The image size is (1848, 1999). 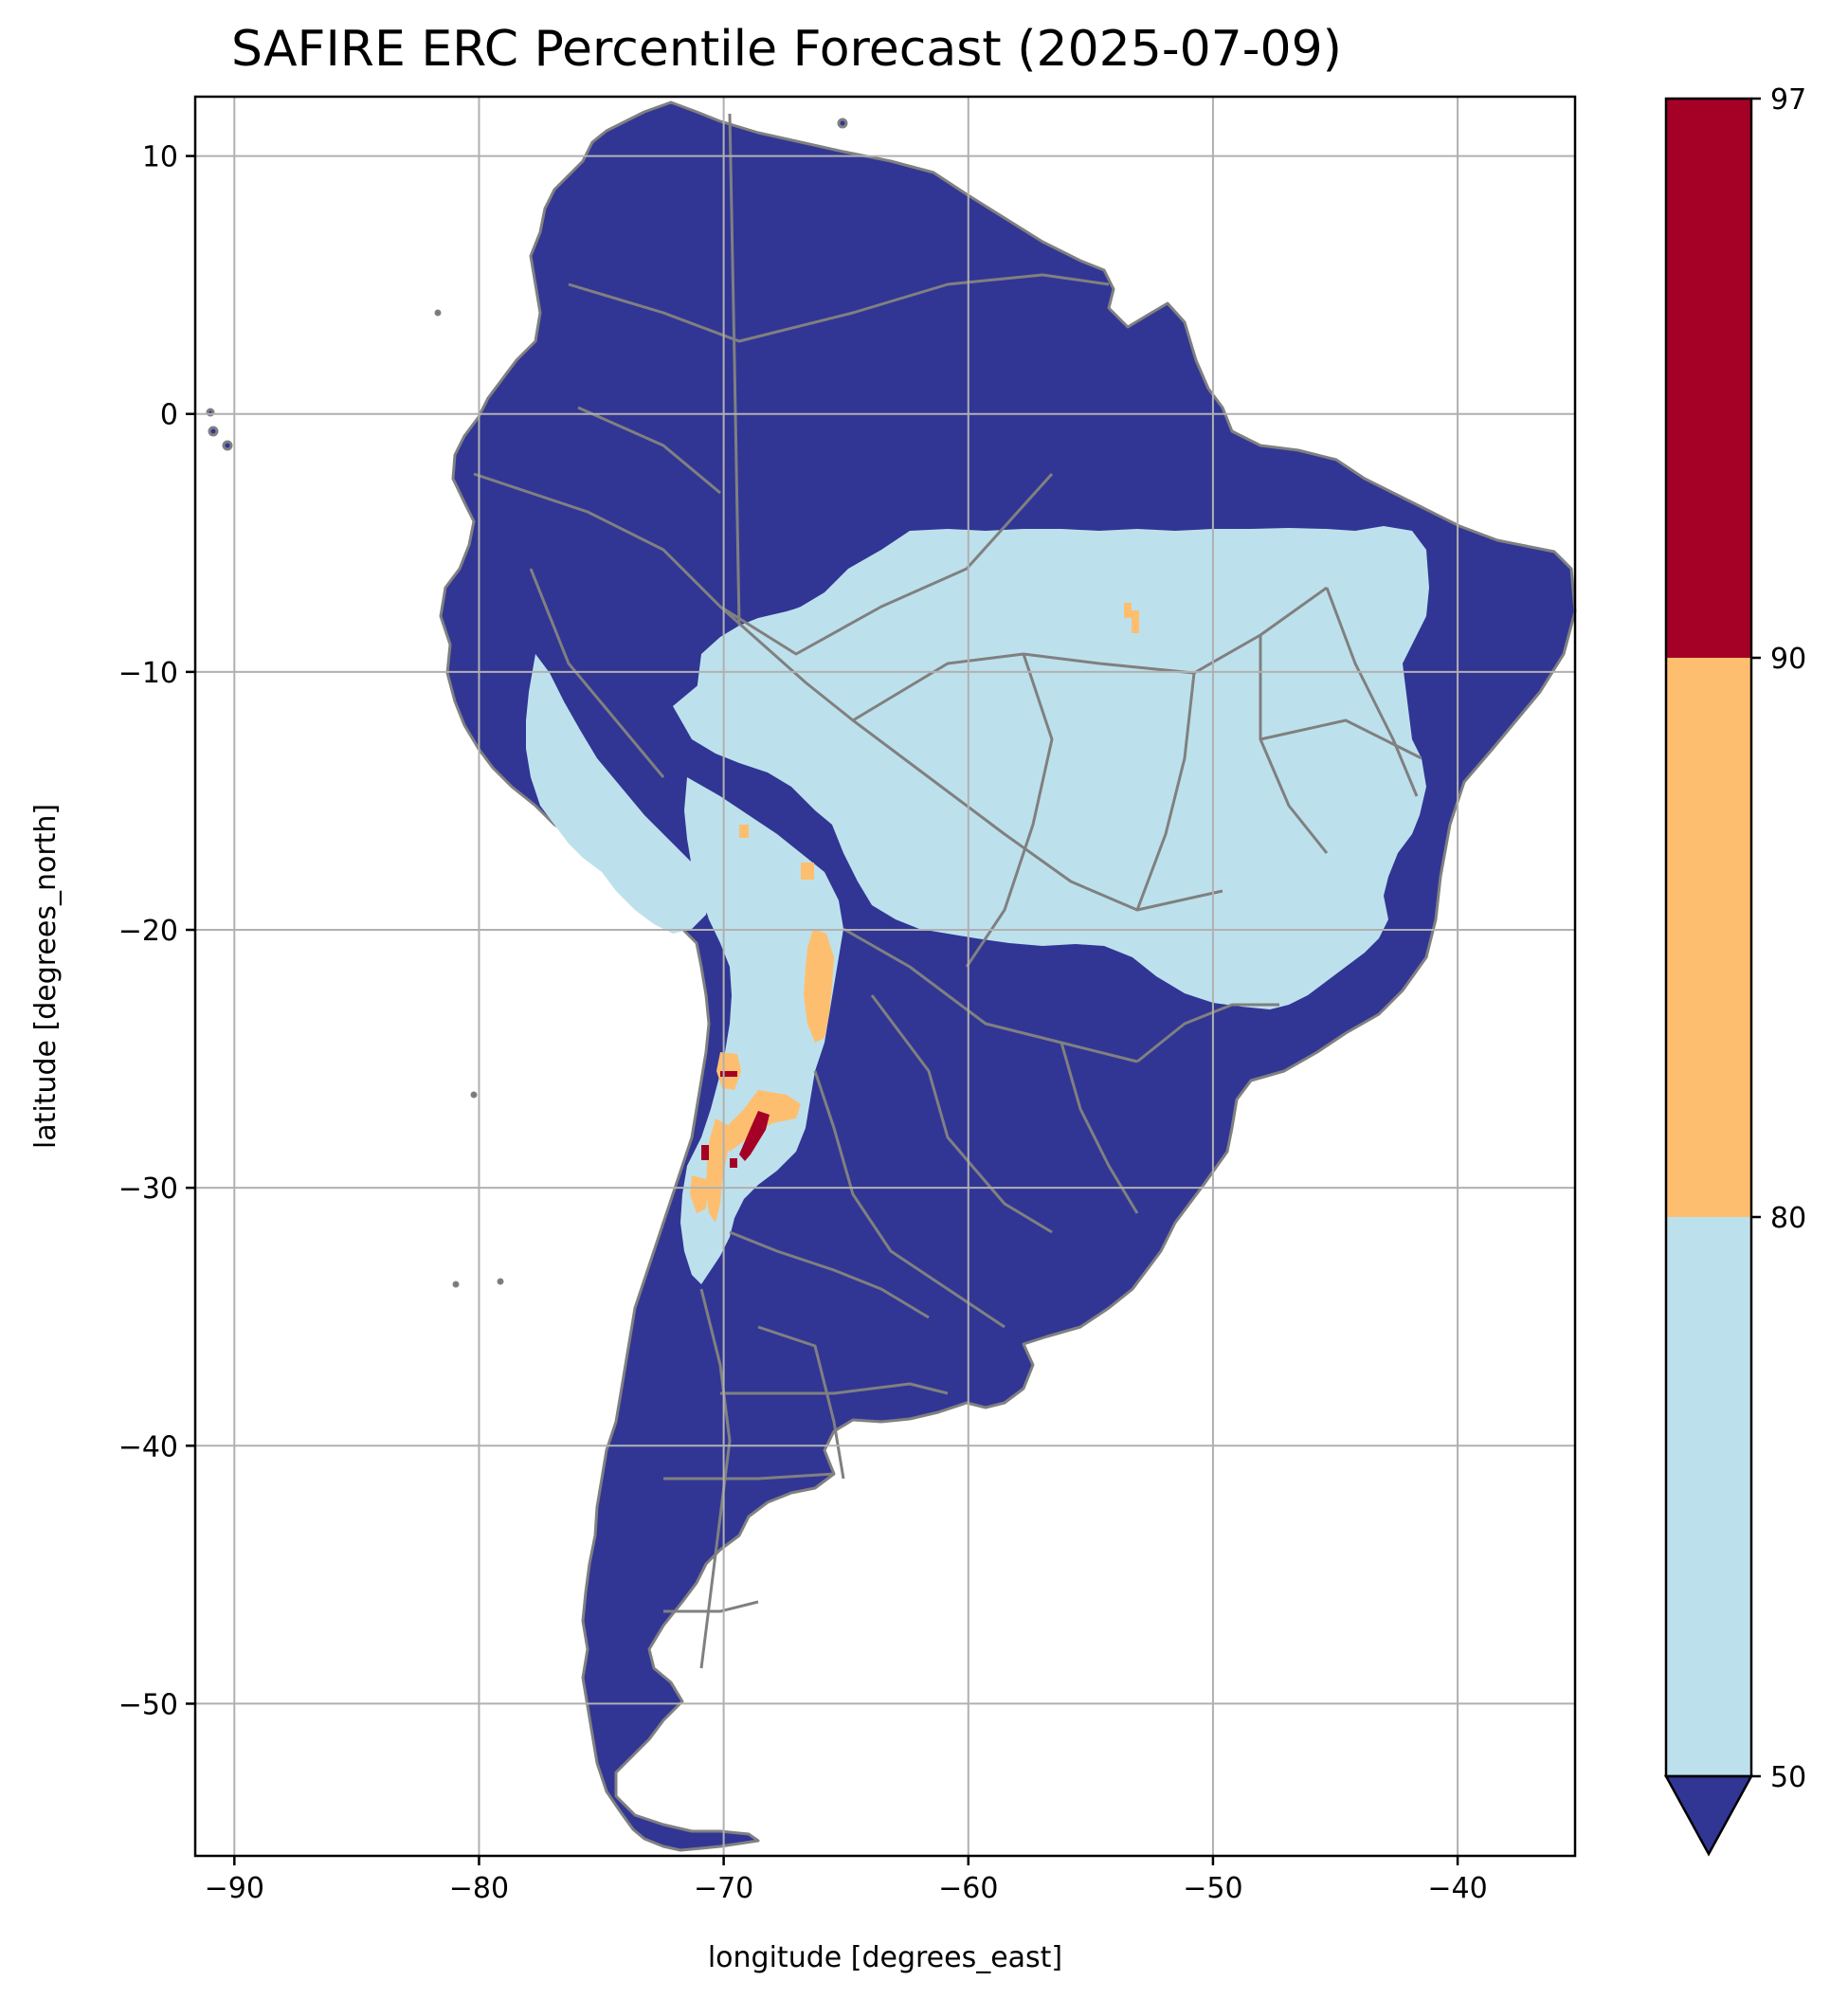 What do you see at coordinates (846, 1881) in the screenshot?
I see `x-axis-ticks: −90 −80 −70 −60 −50 −40` at bounding box center [846, 1881].